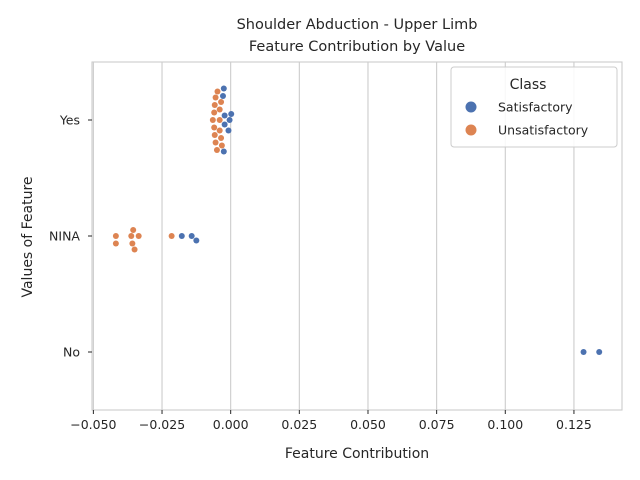  Describe the element at coordinates (368, 424) in the screenshot. I see `x-tick-label: 0.050` at that location.